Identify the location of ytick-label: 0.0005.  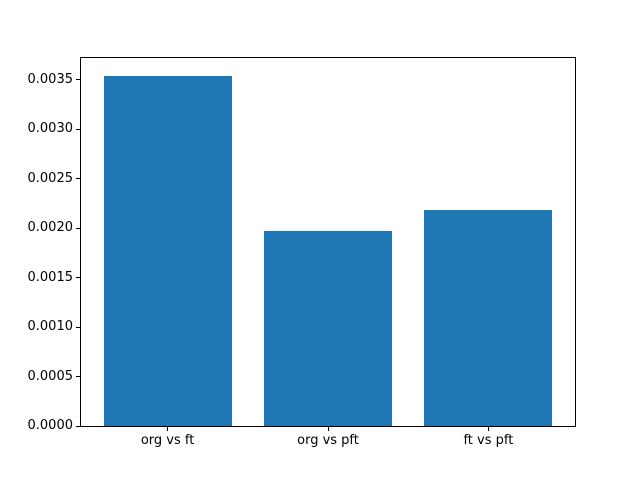
(50, 376).